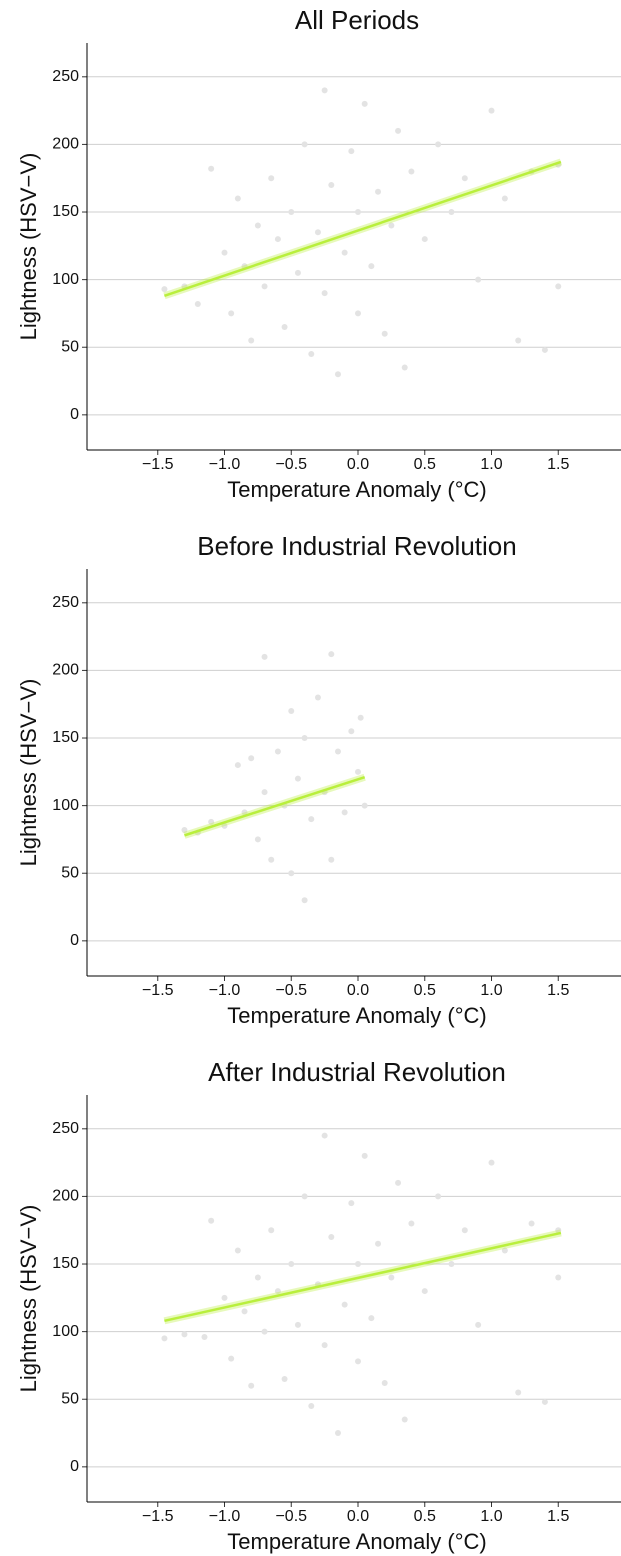 Image resolution: width=621 pixels, height=1556 pixels. Describe the element at coordinates (356, 1015) in the screenshot. I see `x-axis-label: Temperature Anomaly (°C)` at that location.